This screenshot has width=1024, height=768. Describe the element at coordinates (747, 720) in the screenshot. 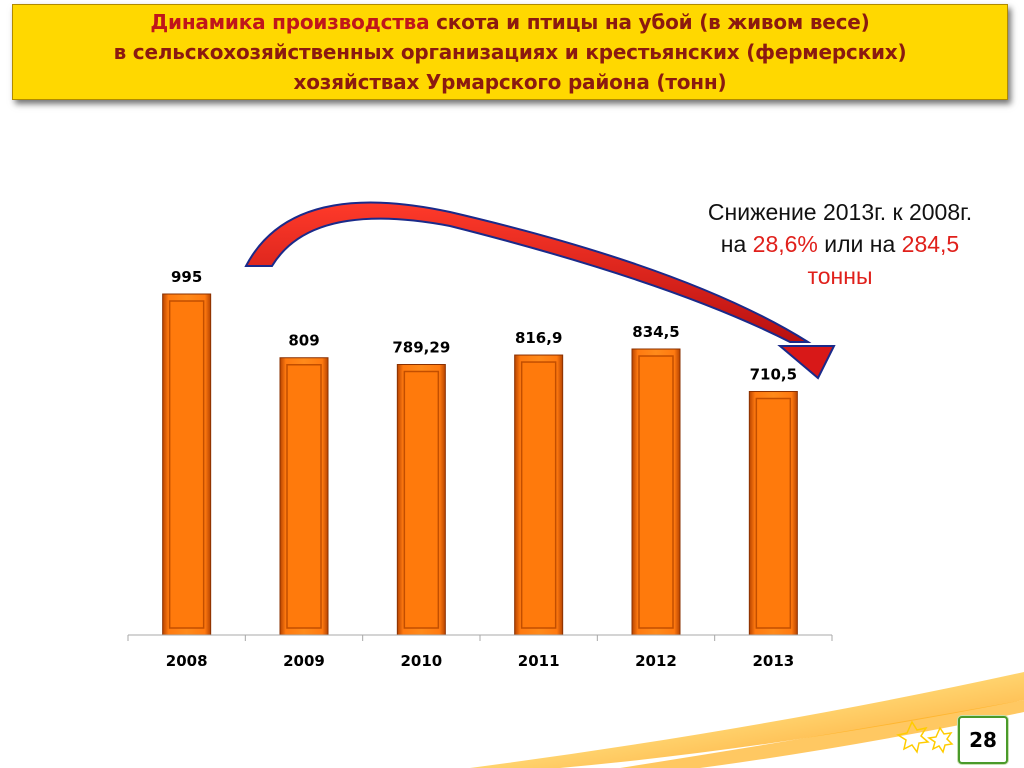

I see `decorative-swoosh` at that location.